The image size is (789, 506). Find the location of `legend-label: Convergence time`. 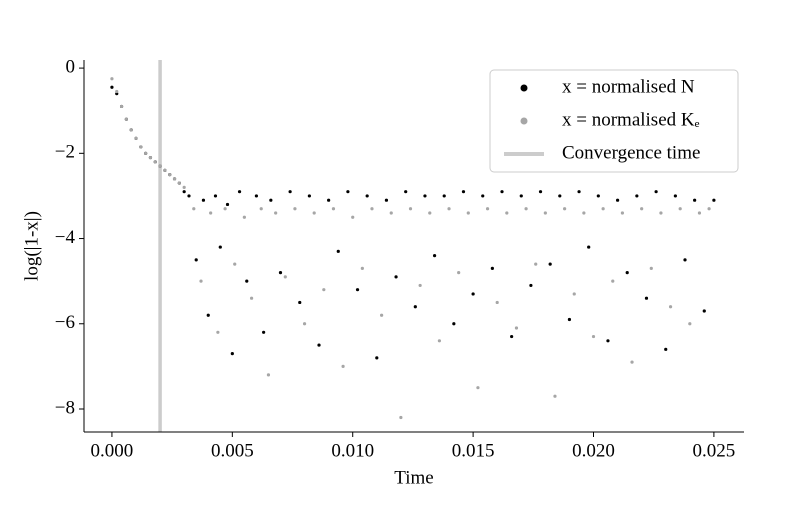

legend-label: Convergence time is located at coordinates (631, 152).